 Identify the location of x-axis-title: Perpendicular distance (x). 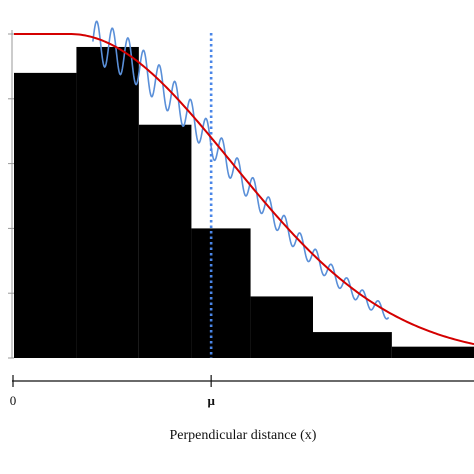
(243, 435).